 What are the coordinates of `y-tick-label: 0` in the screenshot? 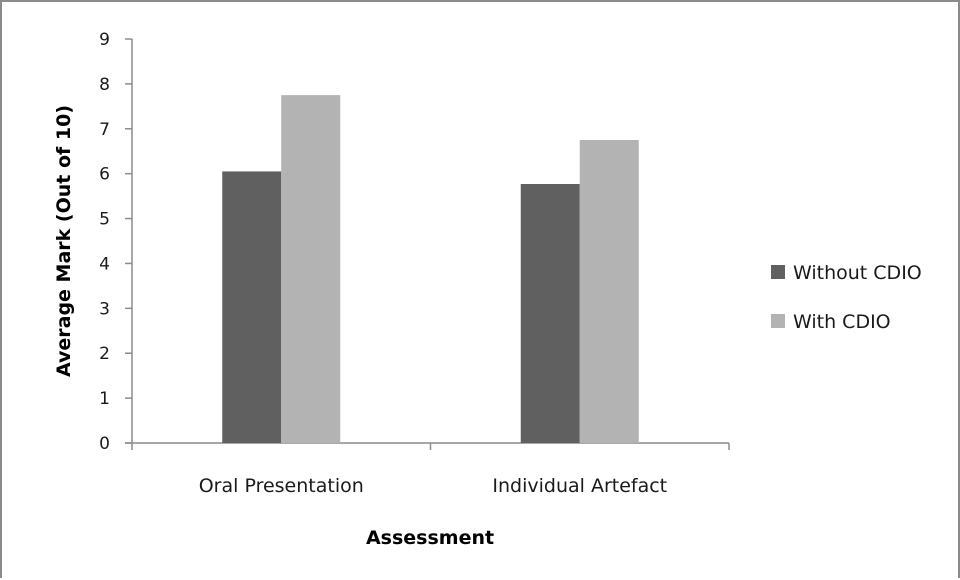 It's located at (104, 444).